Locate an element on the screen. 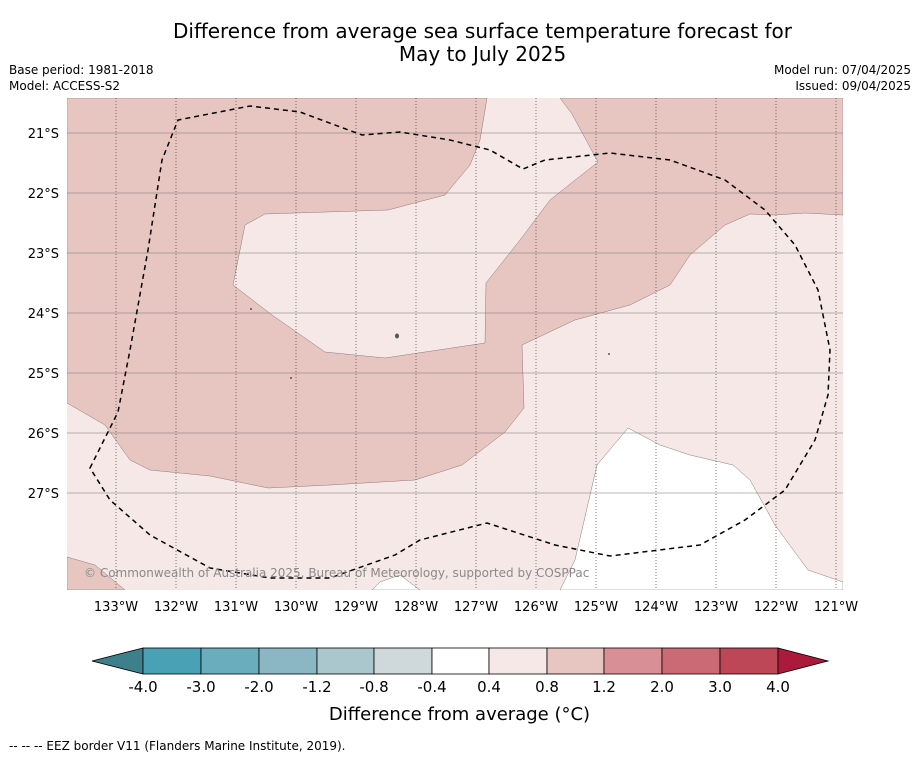 Image resolution: width=919 pixels, height=758 pixels. latitude-label: 24°S is located at coordinates (43, 314).